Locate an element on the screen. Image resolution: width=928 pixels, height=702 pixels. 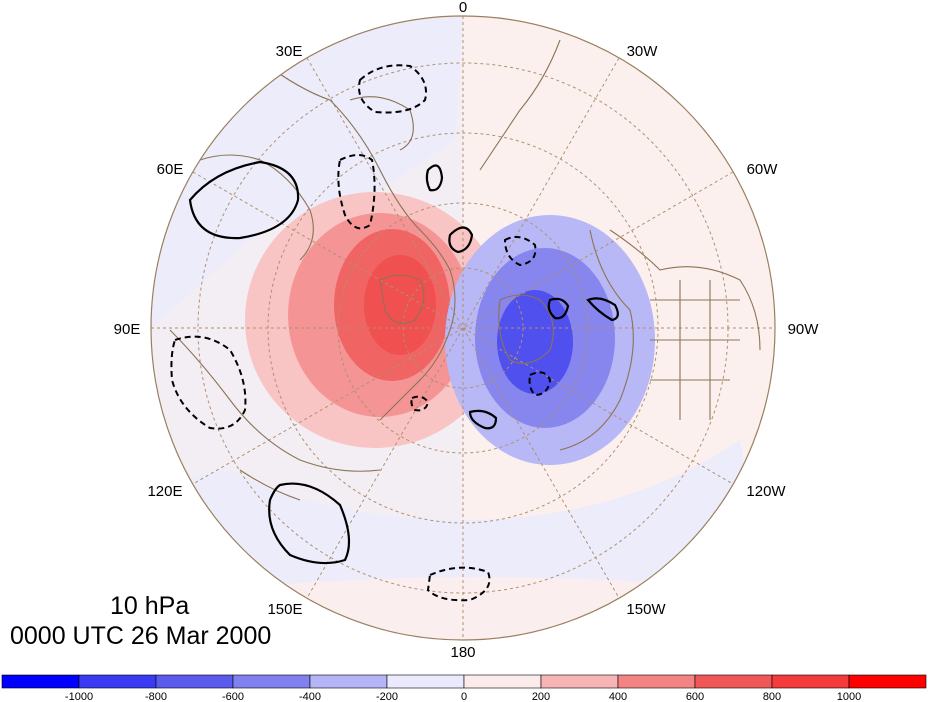
lon-label-150w: 150W is located at coordinates (646, 609).